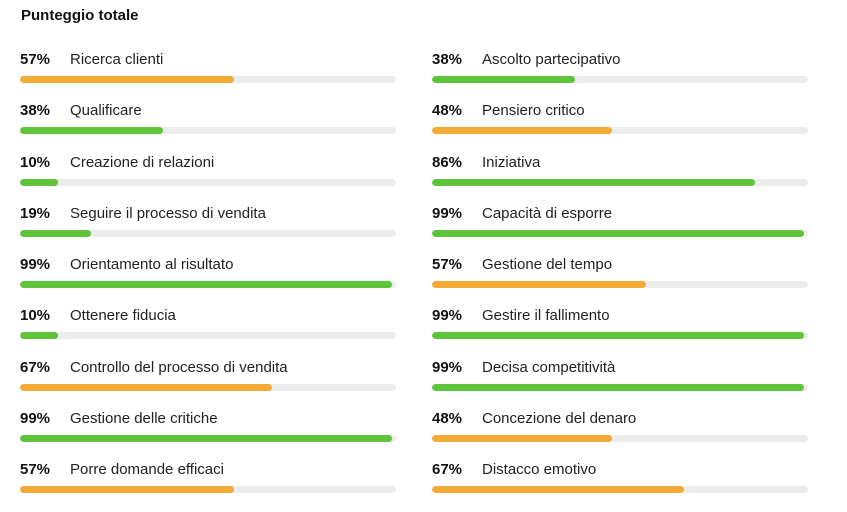 Image resolution: width=847 pixels, height=512 pixels. What do you see at coordinates (144, 419) in the screenshot?
I see `score-label: Gestione delle critiche` at bounding box center [144, 419].